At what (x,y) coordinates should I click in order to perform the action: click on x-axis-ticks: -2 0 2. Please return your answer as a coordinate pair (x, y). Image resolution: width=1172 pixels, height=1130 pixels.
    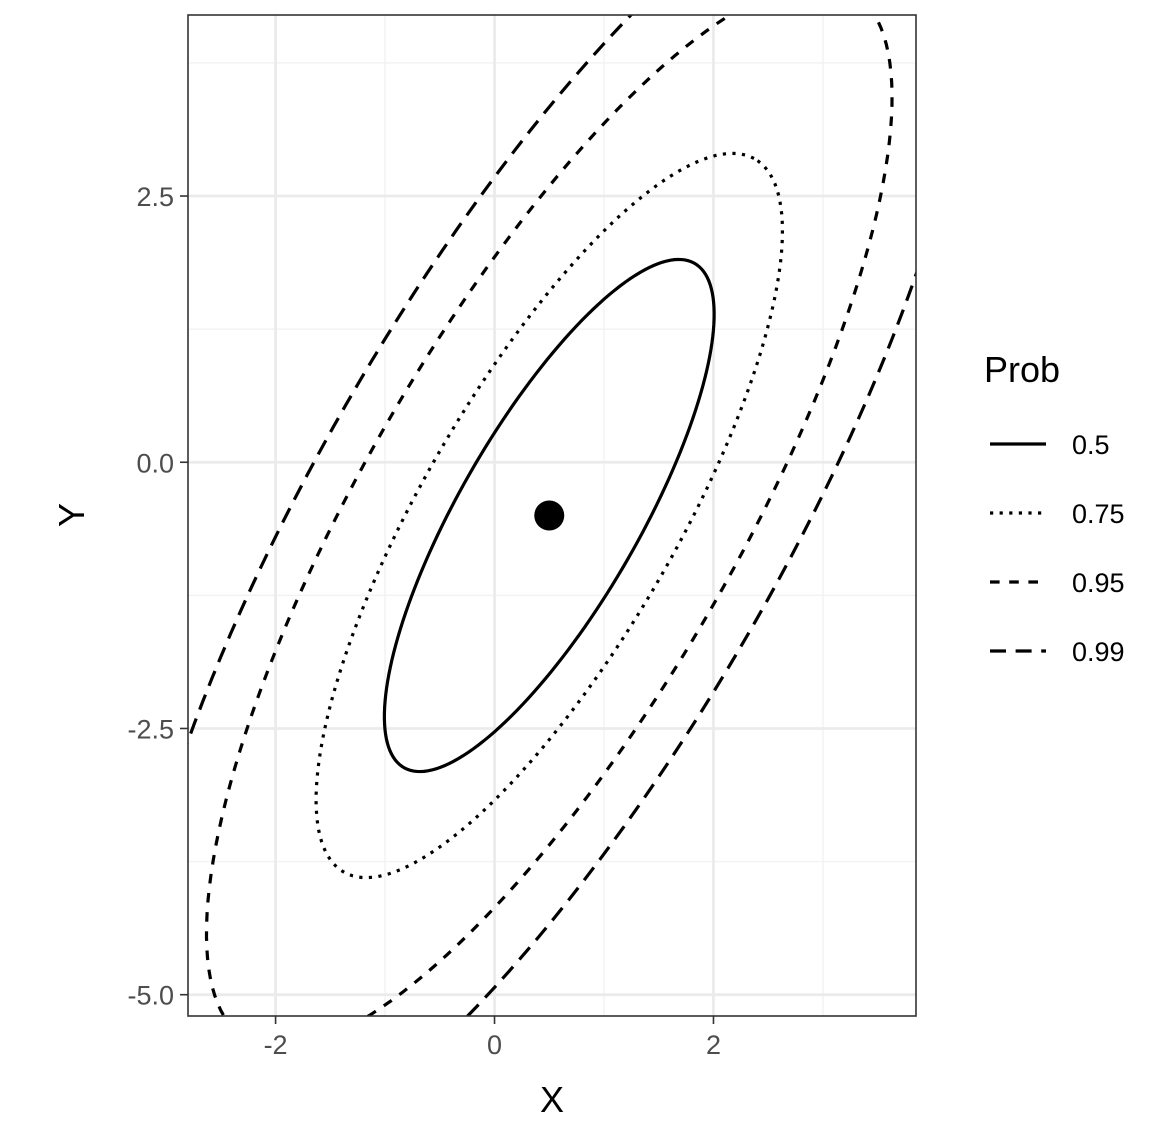
    Looking at the image, I should click on (492, 1038).